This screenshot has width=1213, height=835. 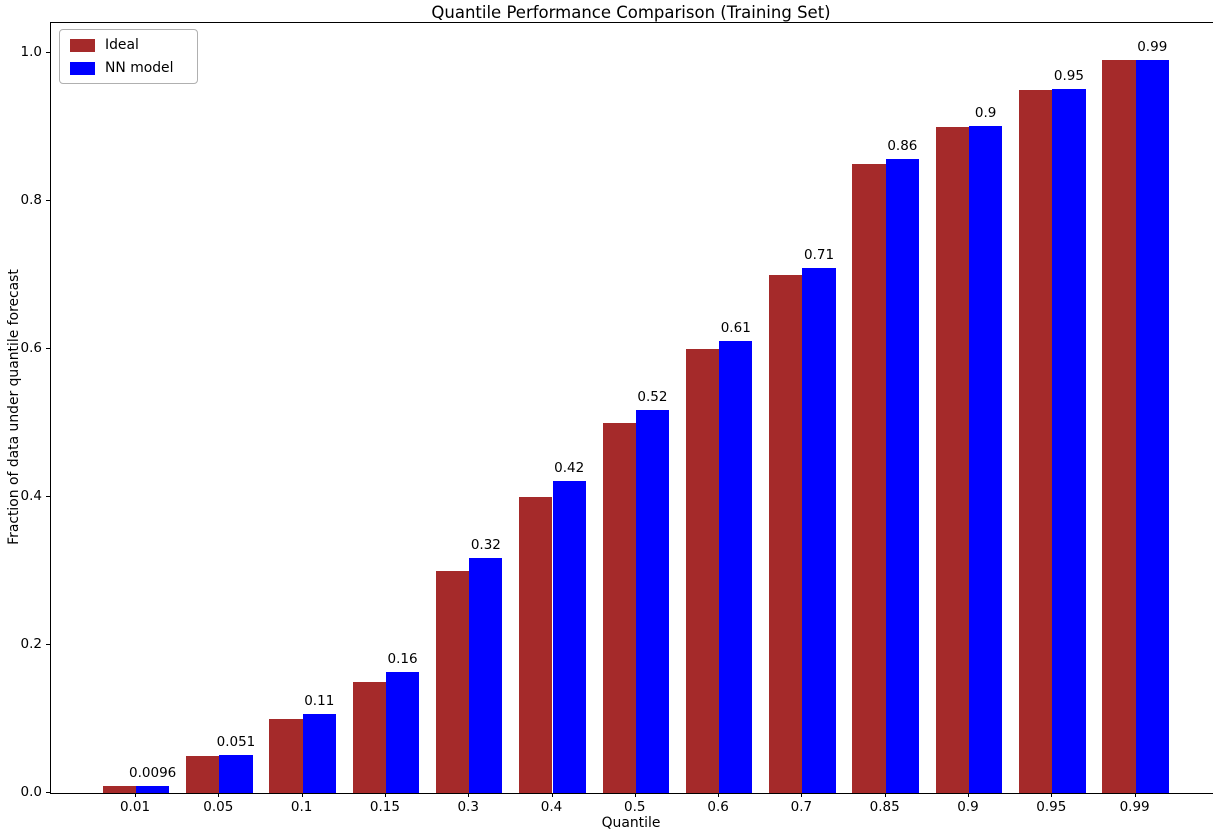 I want to click on y-tick-label-0.8: 0.8, so click(x=31, y=200).